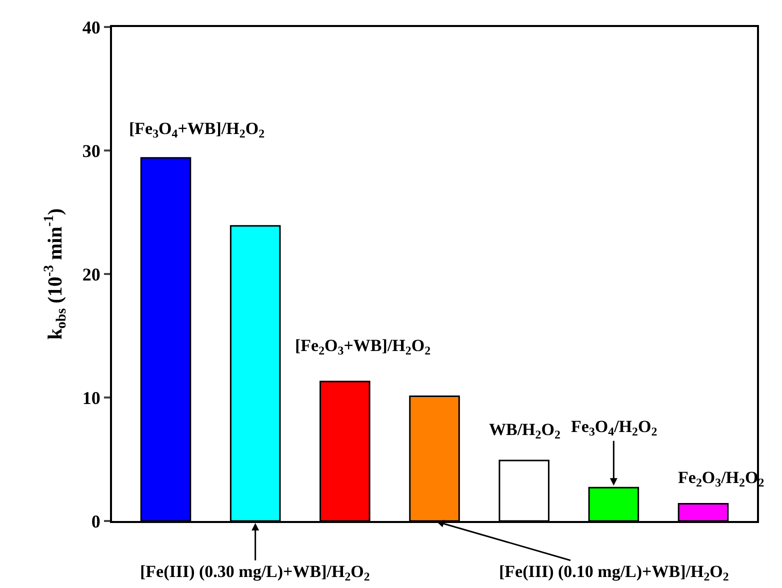 Image resolution: width=782 pixels, height=588 pixels. Describe the element at coordinates (363, 347) in the screenshot. I see `annotation: [Fe$_{2}$O$_{3}$+WB]/H$_{2}$O$_{2}$` at that location.